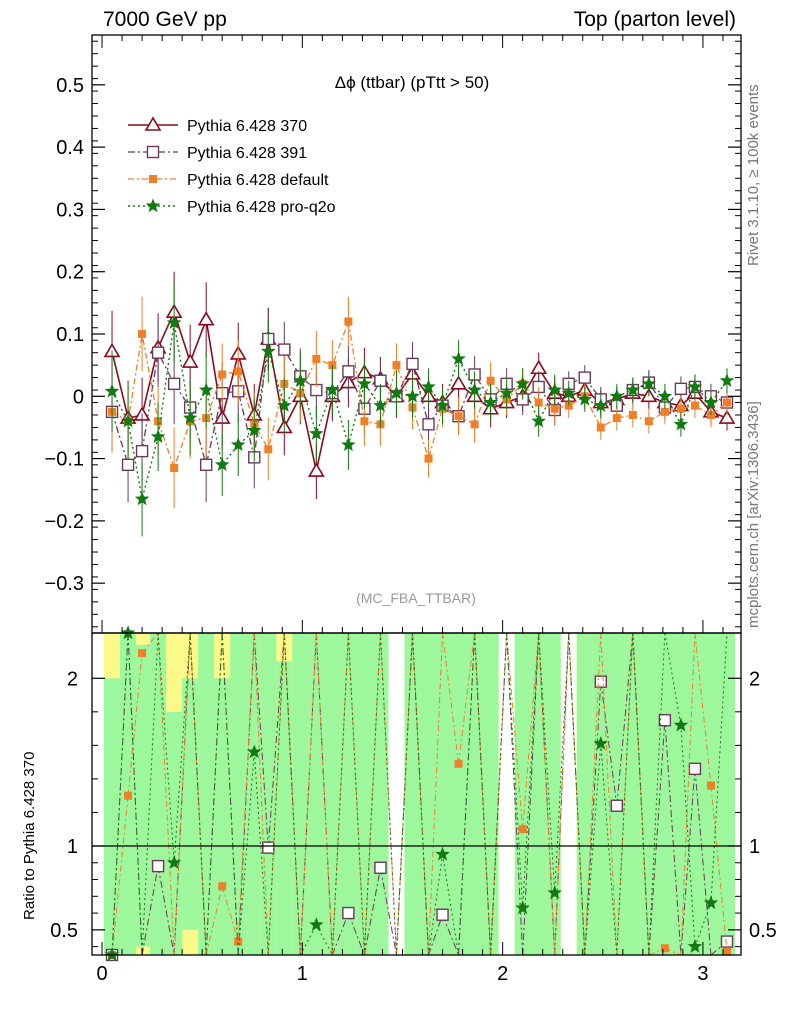 Image resolution: width=786 pixels, height=1024 pixels. I want to click on x-tick-label: 0, so click(101, 974).